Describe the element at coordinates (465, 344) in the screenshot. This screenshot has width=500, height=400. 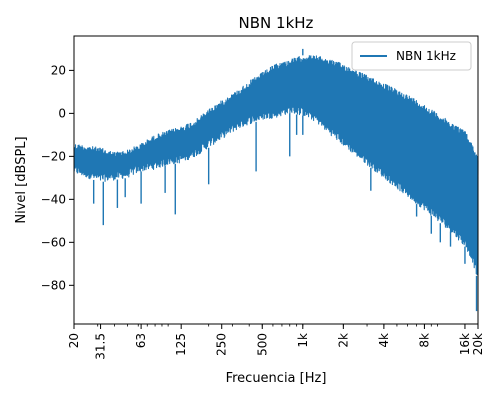
I see `x-tick-label: 16k` at that location.